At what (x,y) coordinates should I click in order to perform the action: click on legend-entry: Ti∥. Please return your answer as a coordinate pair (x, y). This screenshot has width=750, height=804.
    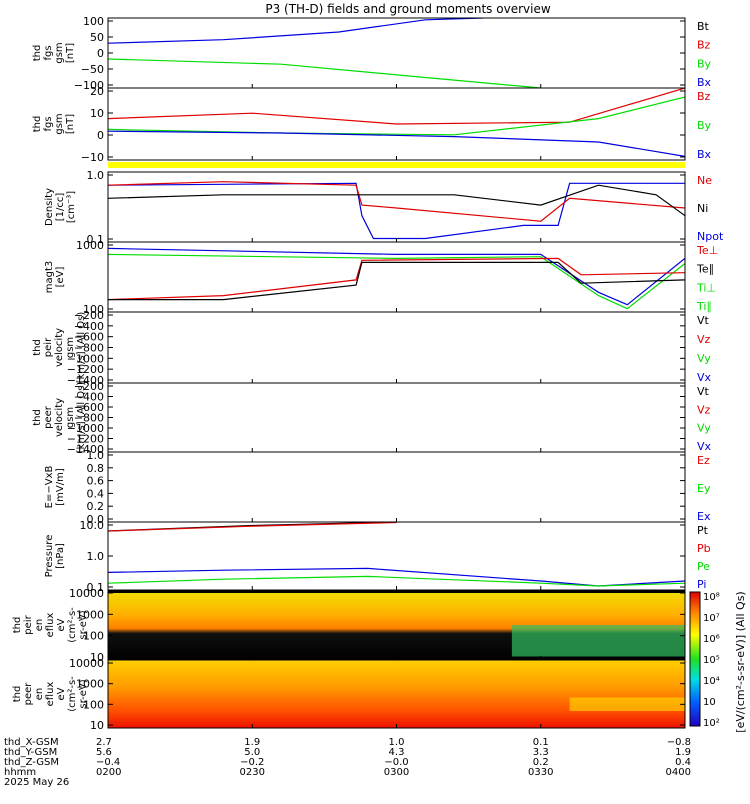
    Looking at the image, I should click on (704, 306).